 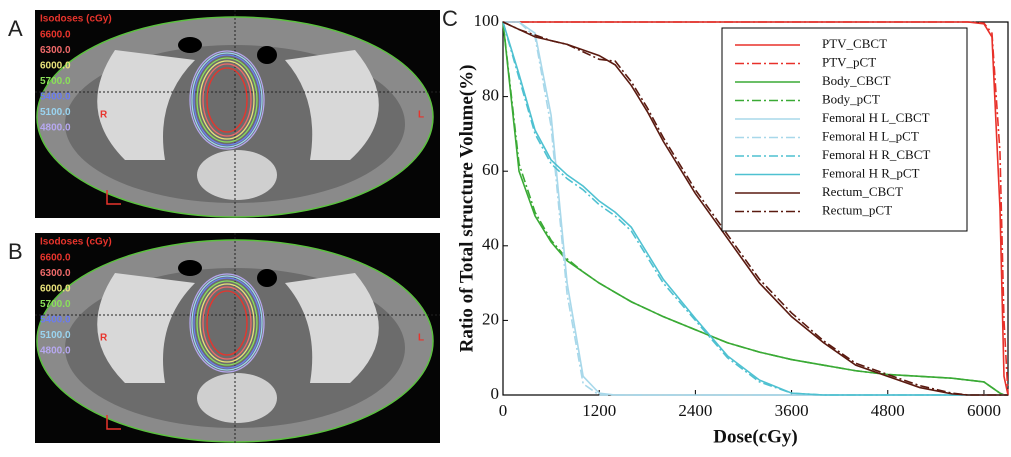 What do you see at coordinates (495, 393) in the screenshot?
I see `y-tick-label: 0` at bounding box center [495, 393].